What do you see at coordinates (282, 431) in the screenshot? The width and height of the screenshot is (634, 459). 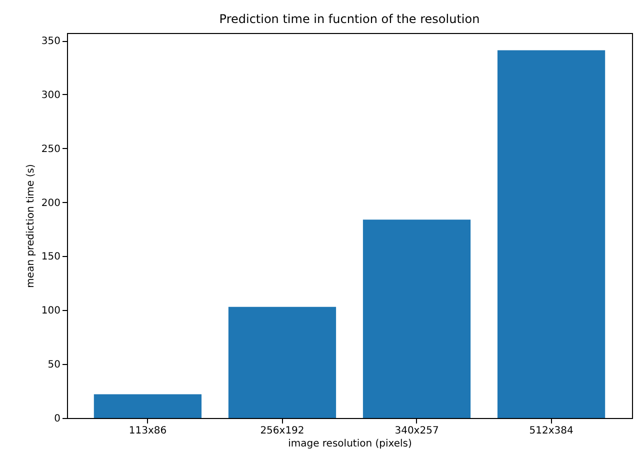 I see `x-tick-label: 256x192` at bounding box center [282, 431].